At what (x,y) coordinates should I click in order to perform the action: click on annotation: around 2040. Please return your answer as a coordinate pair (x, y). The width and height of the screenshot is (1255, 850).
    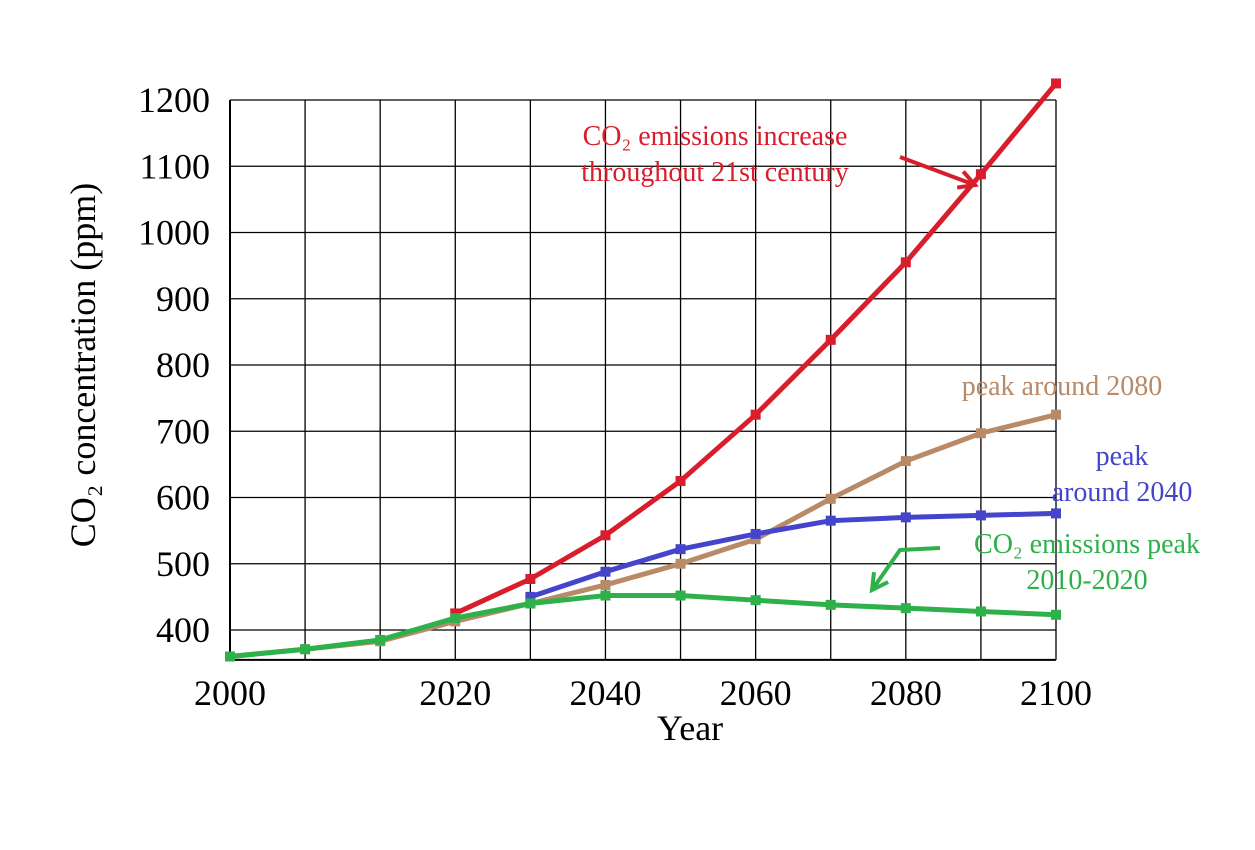
    Looking at the image, I should click on (1122, 492).